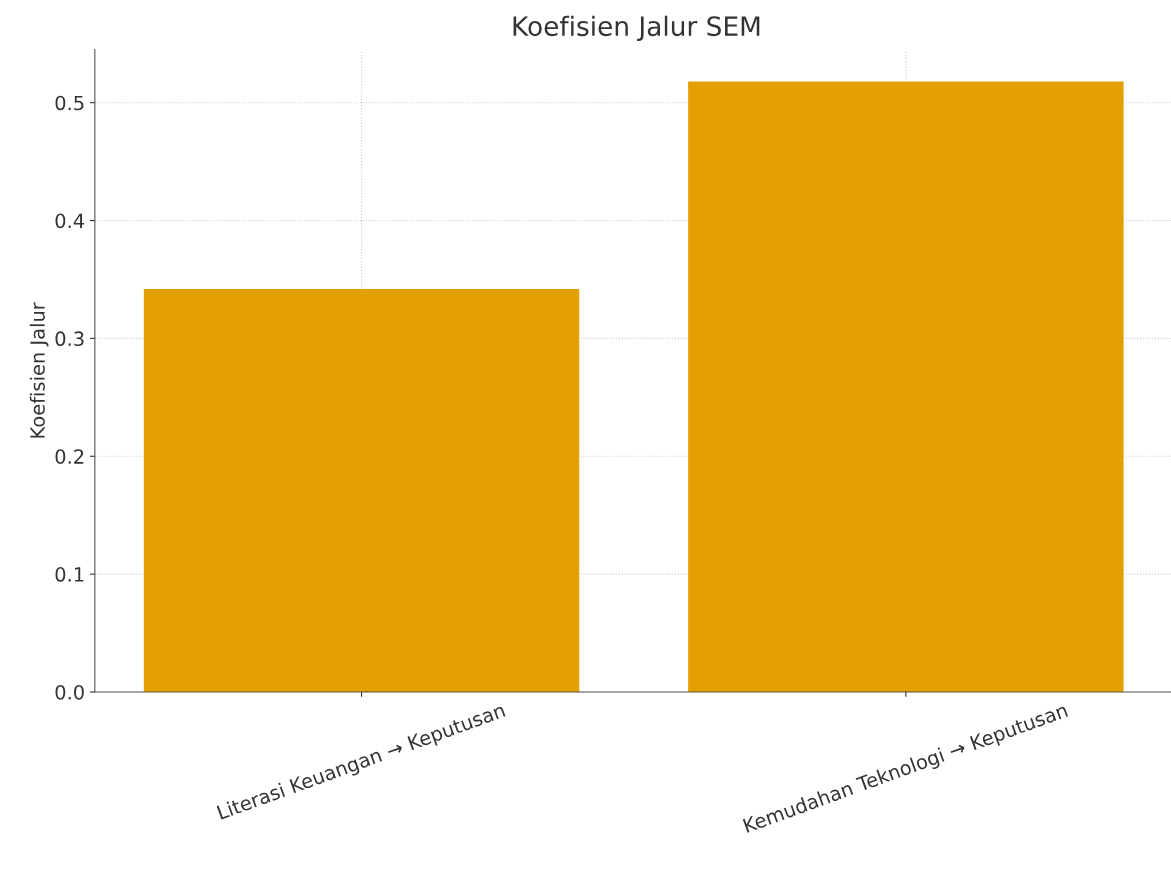  What do you see at coordinates (39, 370) in the screenshot?
I see `y-axis-title: Koefisien Jalur` at bounding box center [39, 370].